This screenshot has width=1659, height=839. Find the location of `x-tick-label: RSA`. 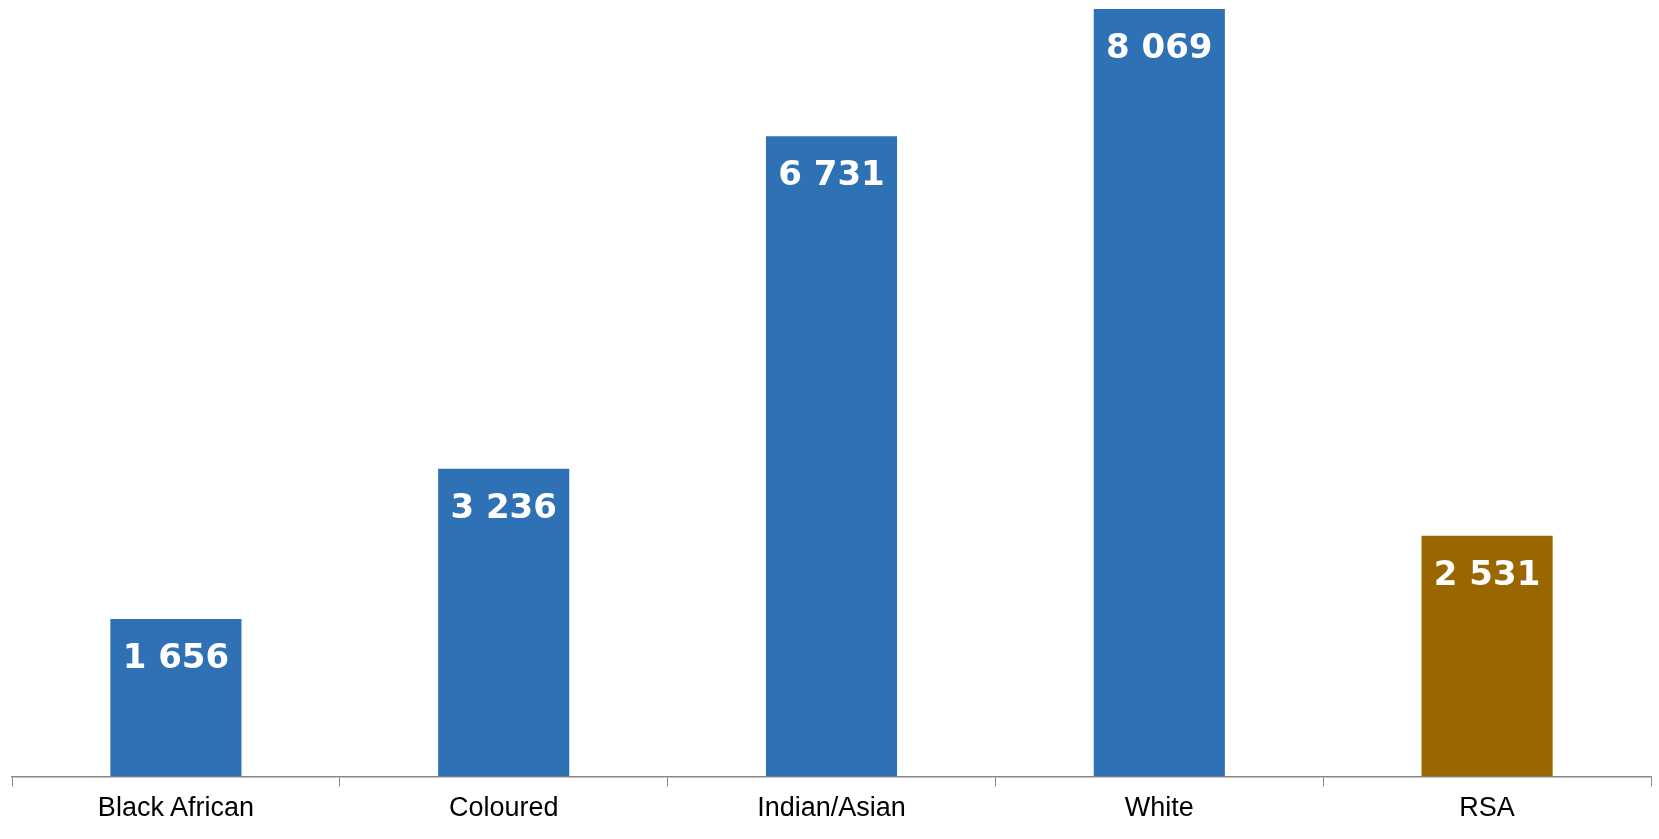

x-tick-label: RSA is located at coordinates (1487, 807).